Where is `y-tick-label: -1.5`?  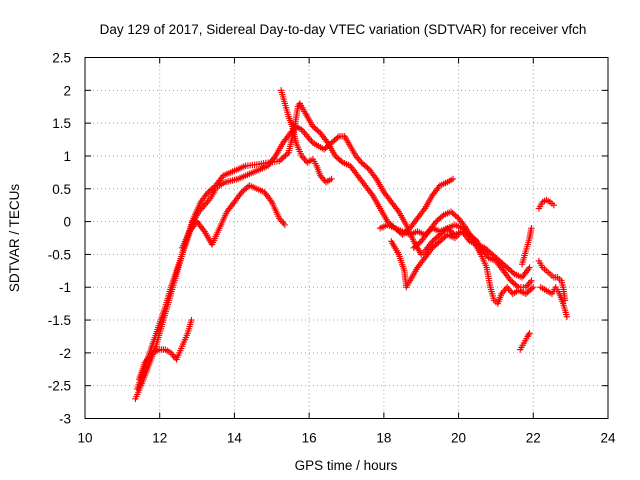
y-tick-label: -1.5 is located at coordinates (59, 320).